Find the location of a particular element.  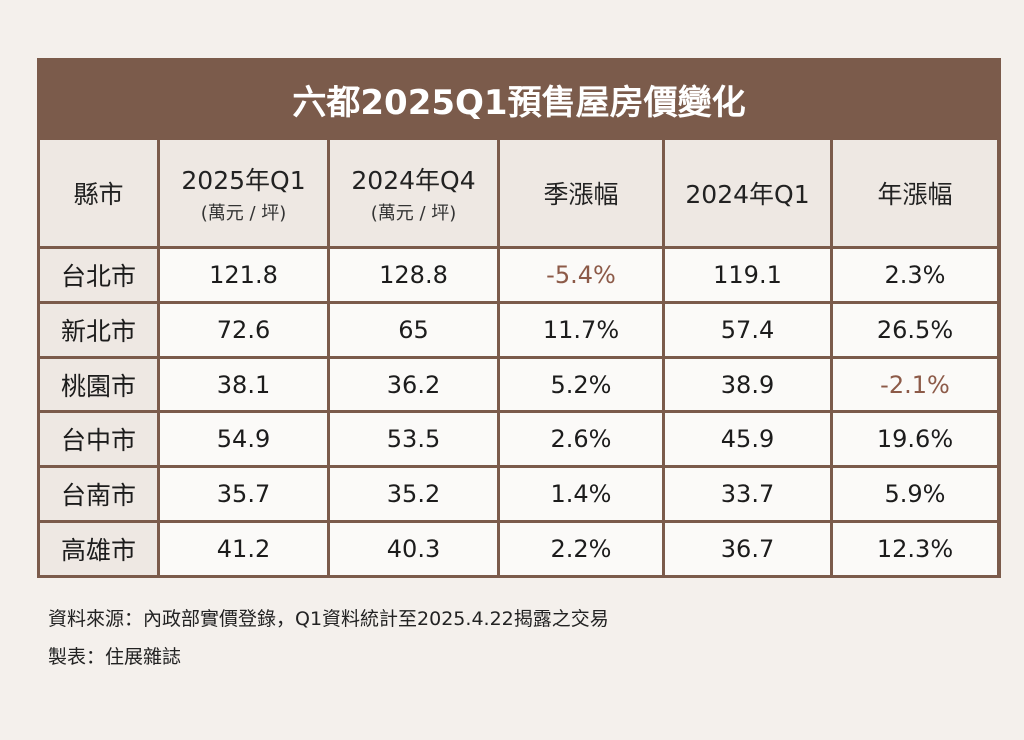

column-header: 年漲幅 is located at coordinates (915, 193).